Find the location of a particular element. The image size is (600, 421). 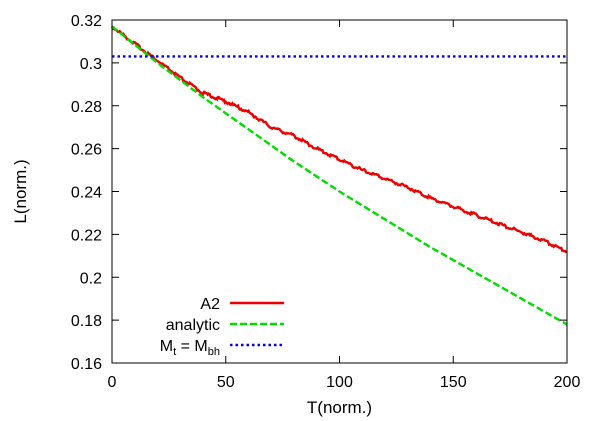

legend-mt-mid: = M is located at coordinates (192, 346).